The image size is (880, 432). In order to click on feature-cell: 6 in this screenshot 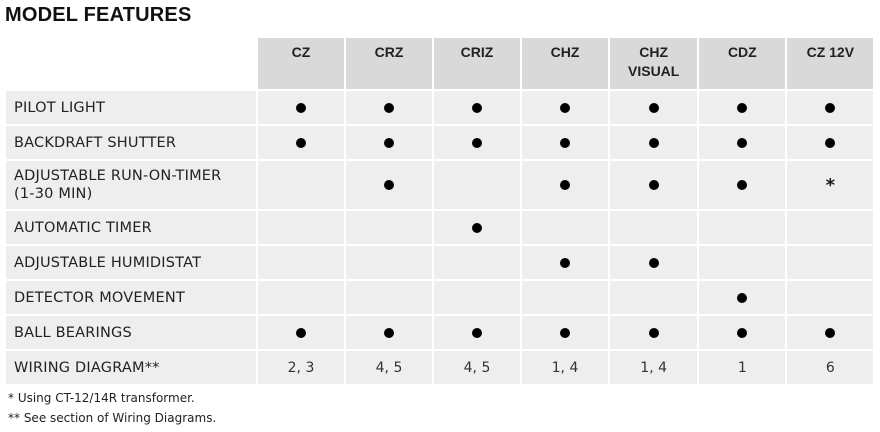, I will do `click(830, 367)`.